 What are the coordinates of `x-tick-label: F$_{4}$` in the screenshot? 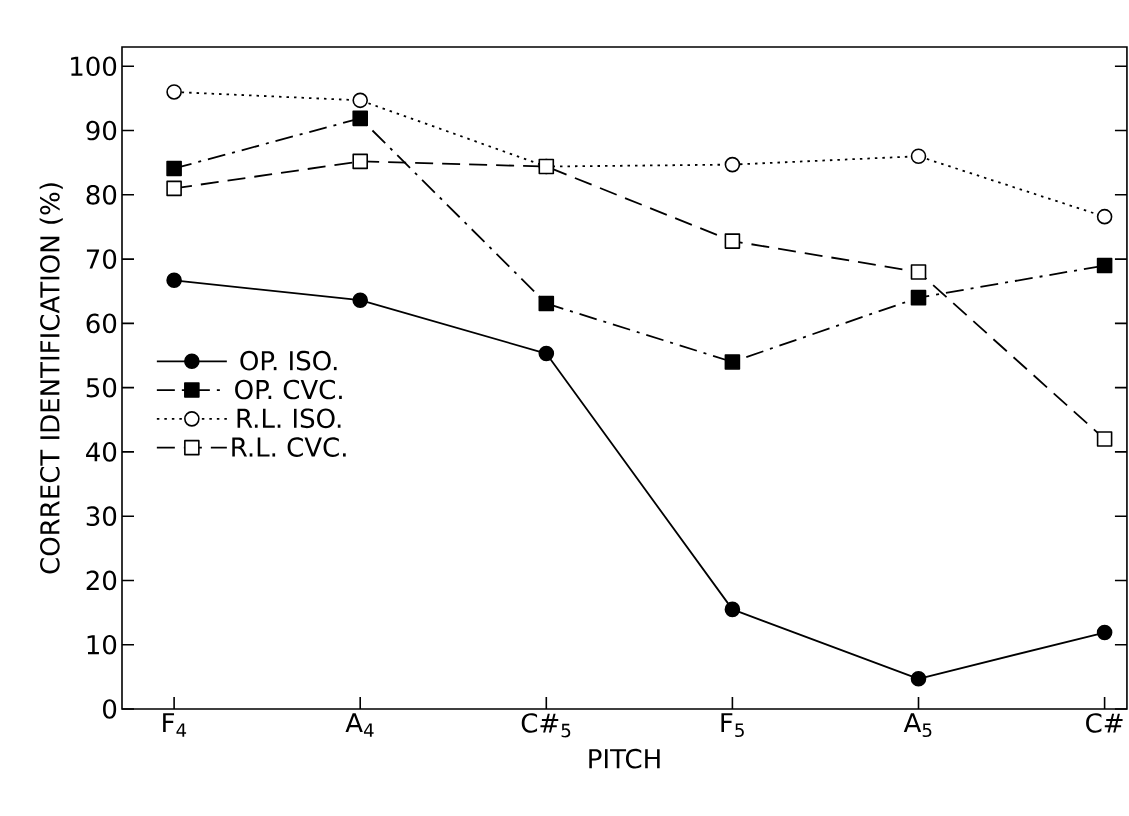 It's located at (175, 725).